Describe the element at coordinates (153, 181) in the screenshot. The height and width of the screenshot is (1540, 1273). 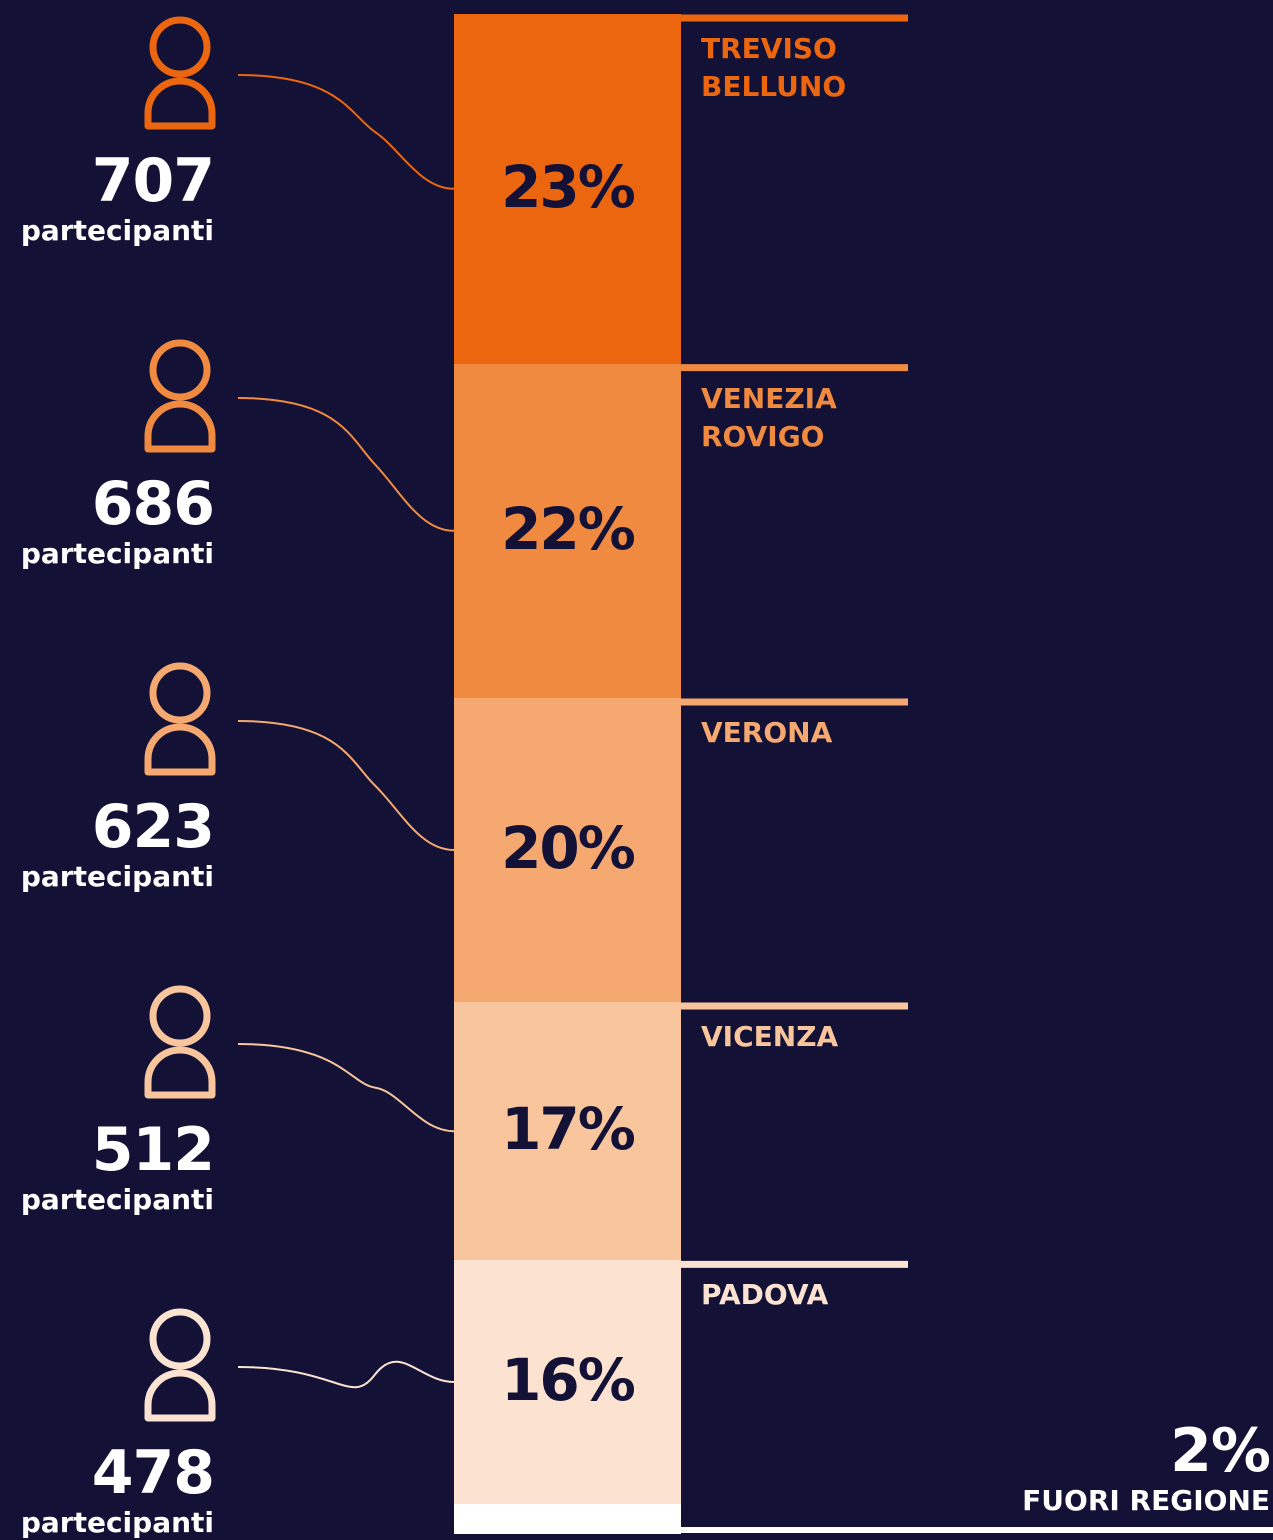
I see `participants-count: 707` at that location.